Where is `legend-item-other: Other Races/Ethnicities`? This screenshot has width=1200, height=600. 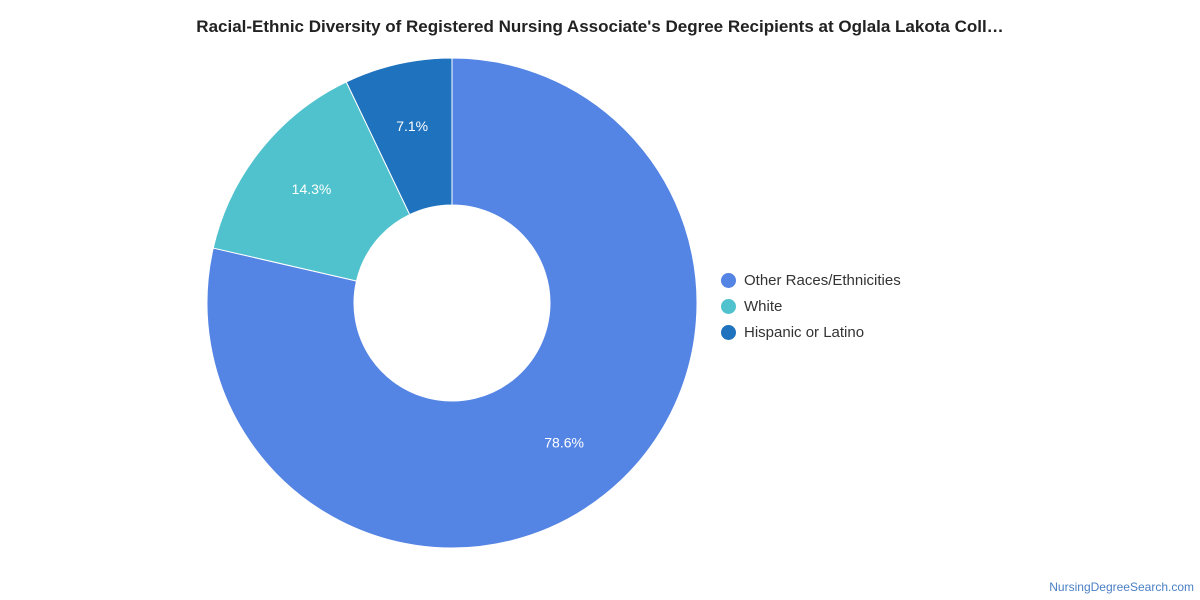 legend-item-other: Other Races/Ethnicities is located at coordinates (811, 280).